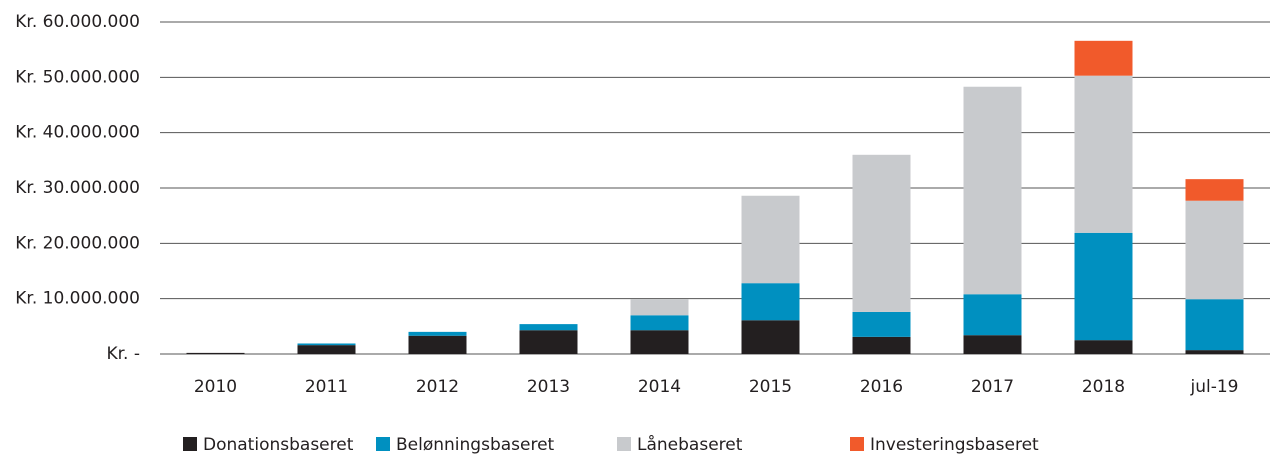 This screenshot has height=459, width=1288. What do you see at coordinates (77, 77) in the screenshot?
I see `y-tick-label: Kr. 50.000.000` at bounding box center [77, 77].